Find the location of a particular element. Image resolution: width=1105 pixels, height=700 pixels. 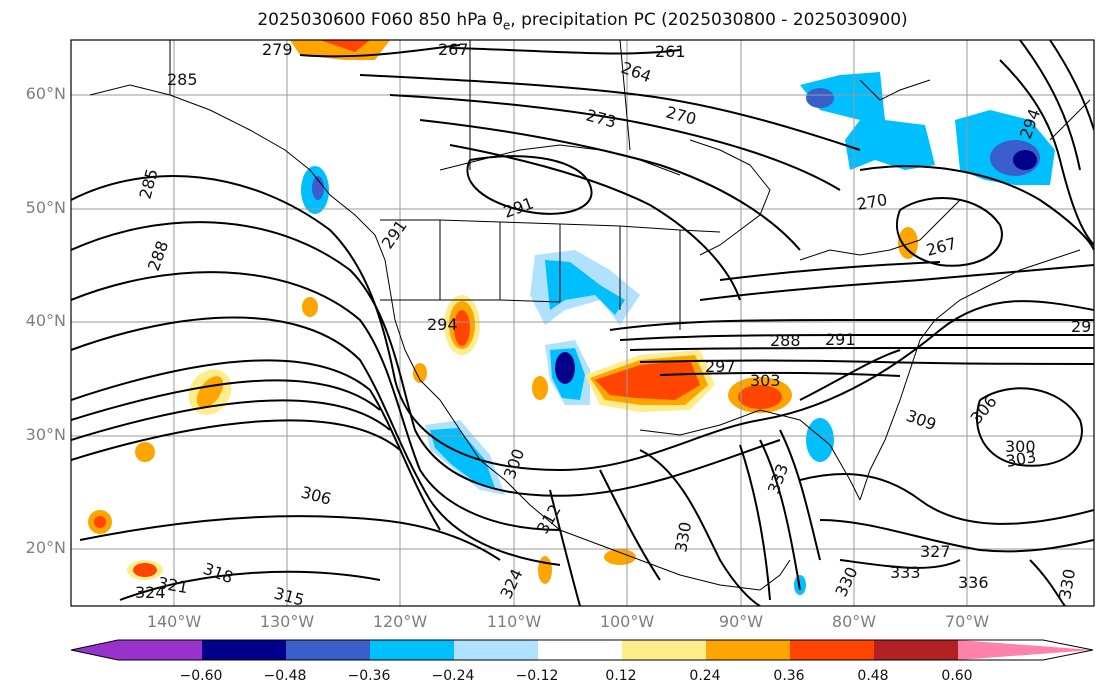

lon-label: 80°W is located at coordinates (854, 621).